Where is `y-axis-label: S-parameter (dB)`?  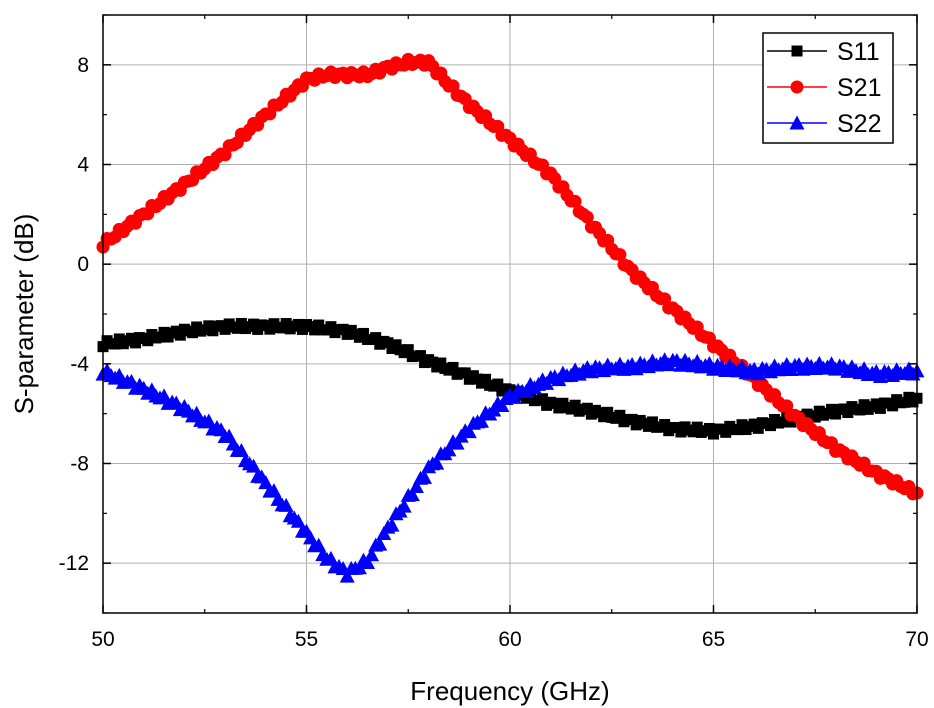
y-axis-label: S-parameter (dB) is located at coordinates (24, 314).